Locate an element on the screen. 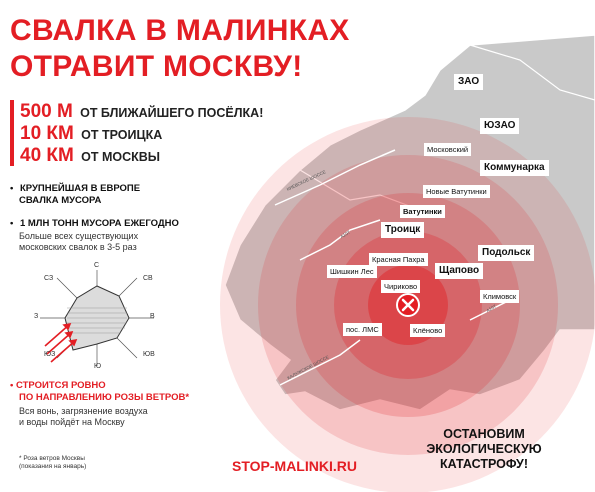 Image resolution: width=595 pixels, height=492 pixels. distance-label: ОТ ТРОИЦКА is located at coordinates (122, 135).